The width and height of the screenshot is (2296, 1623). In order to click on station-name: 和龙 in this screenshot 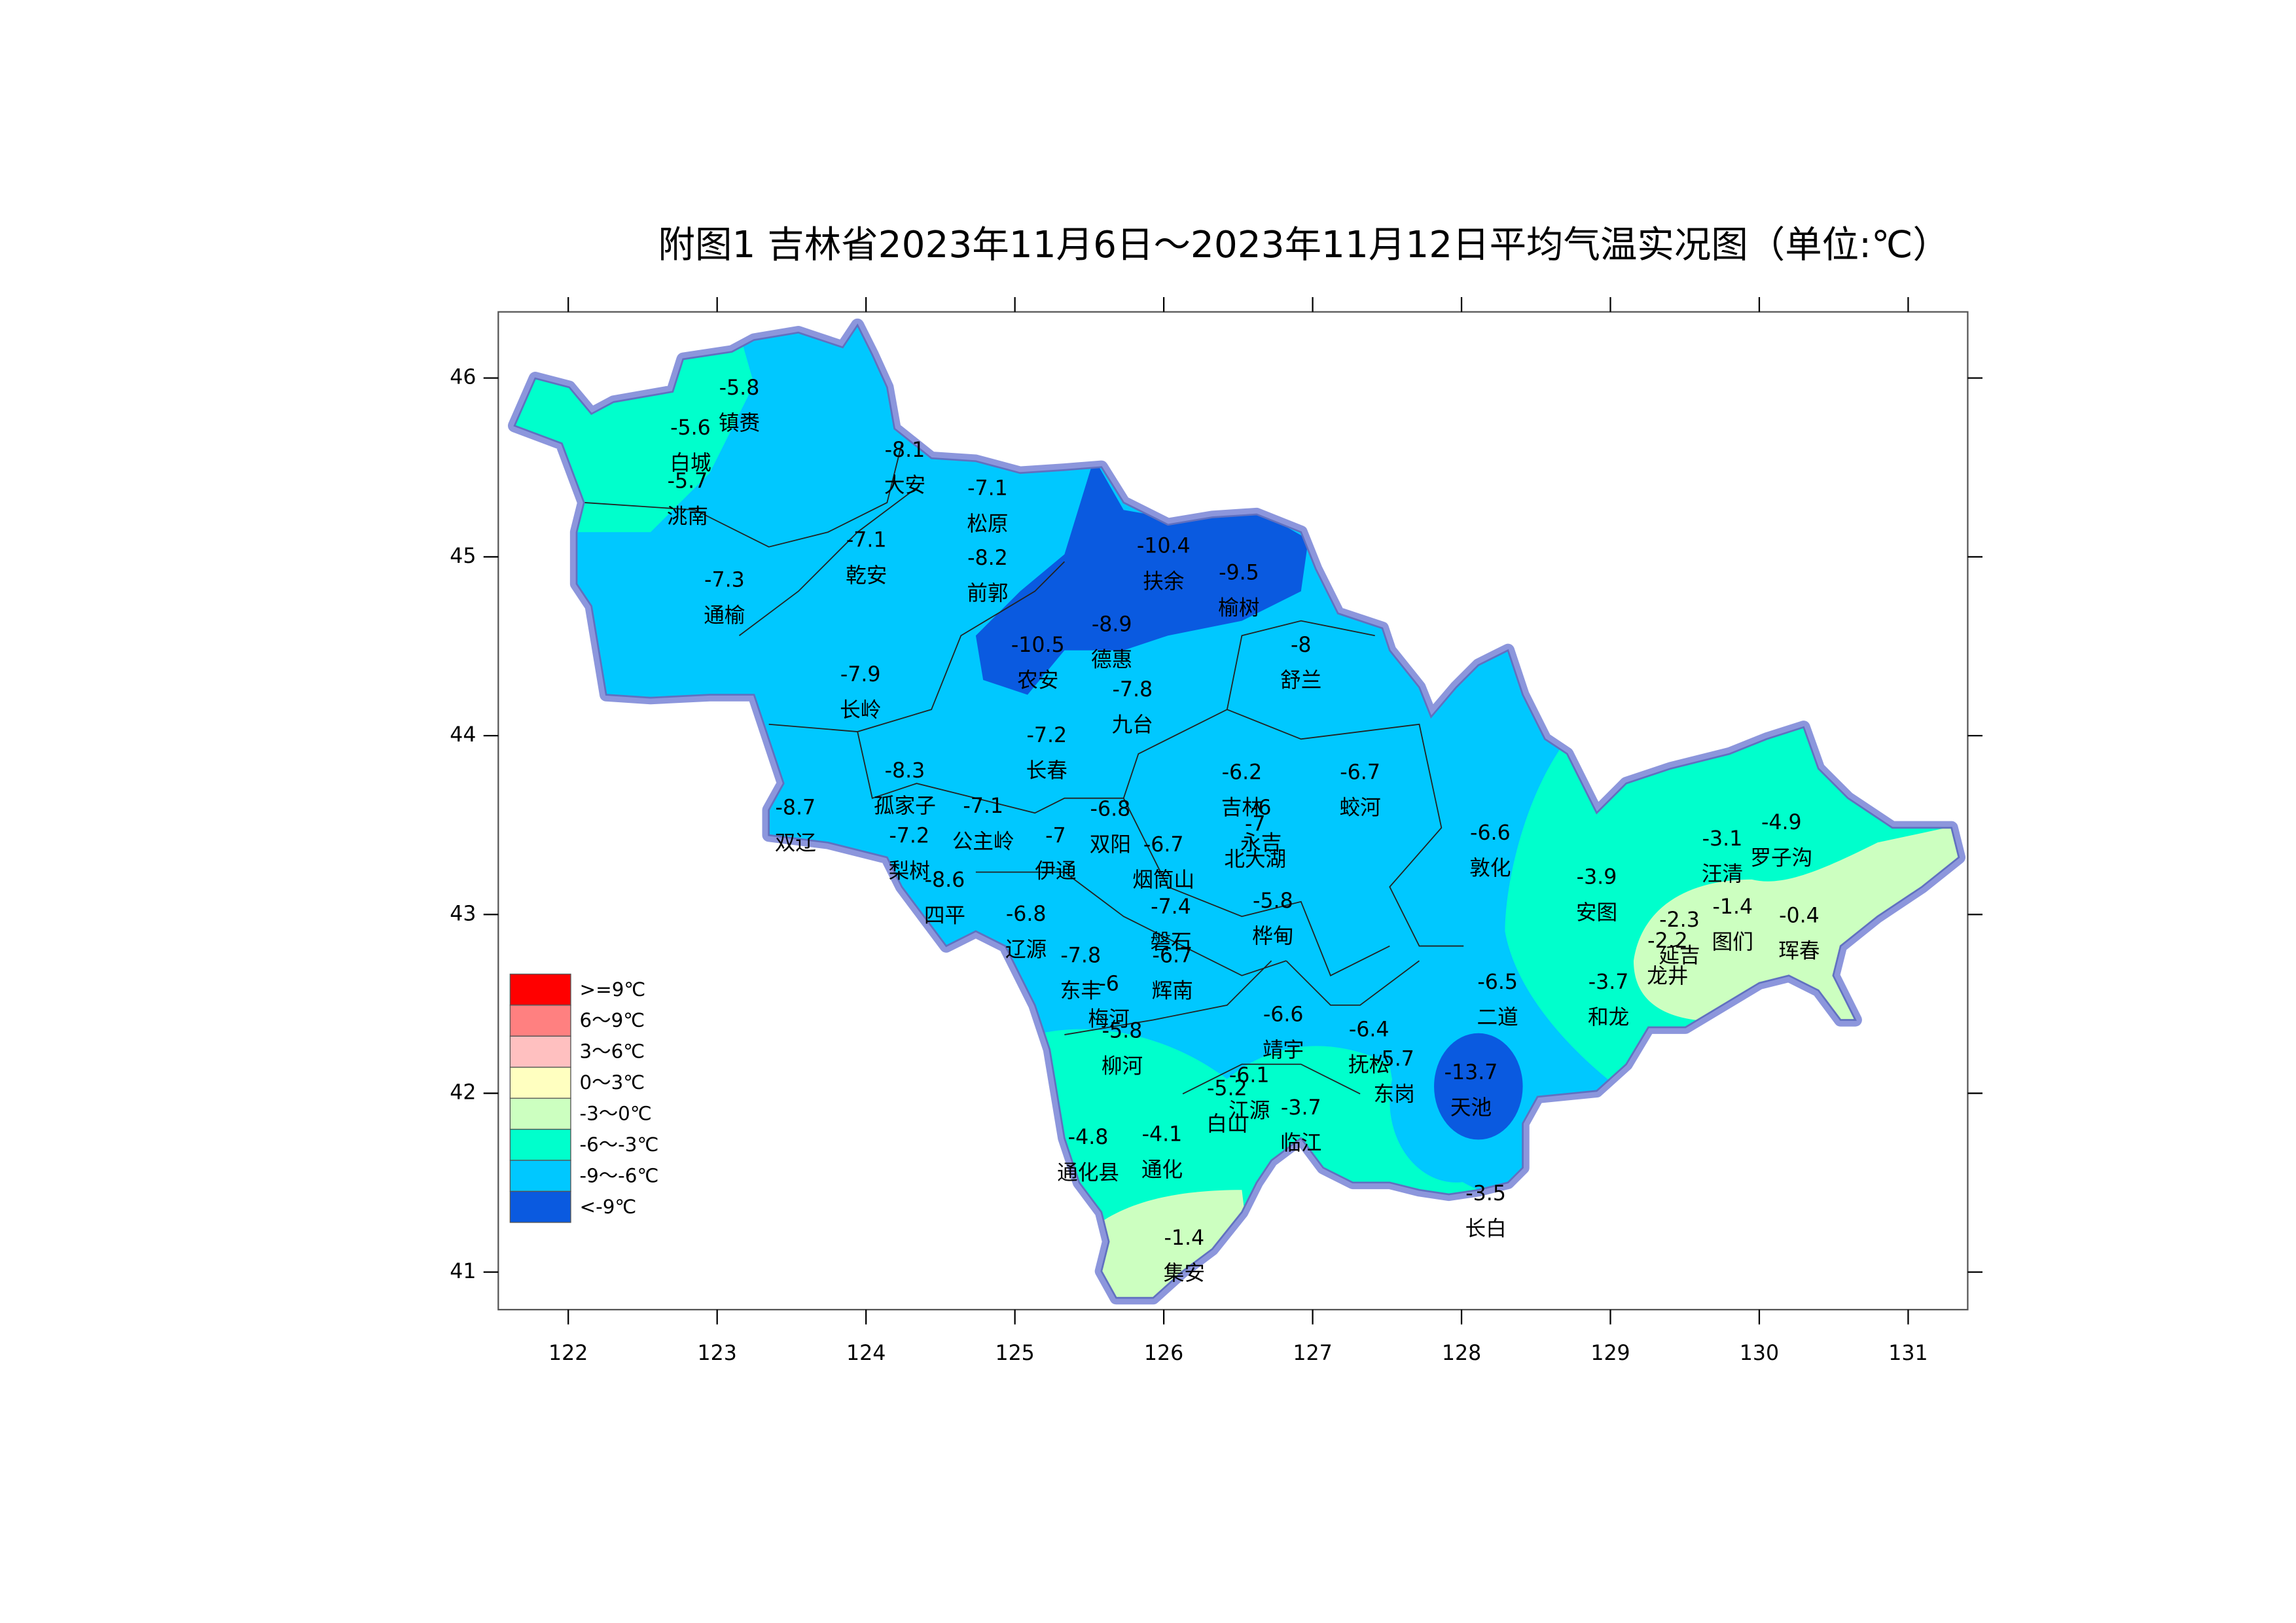, I will do `click(1608, 1018)`.